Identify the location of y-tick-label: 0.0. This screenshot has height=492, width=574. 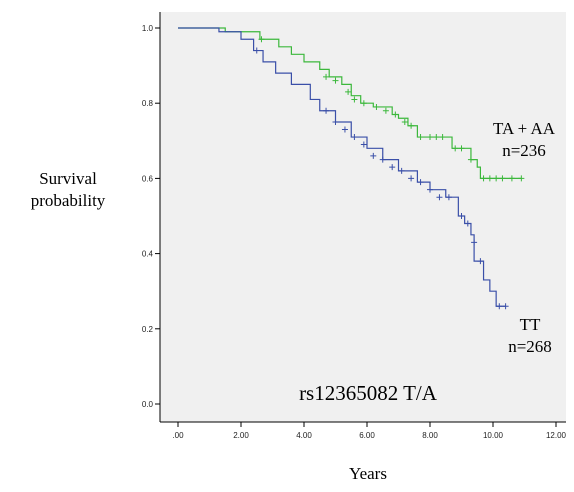
(148, 404).